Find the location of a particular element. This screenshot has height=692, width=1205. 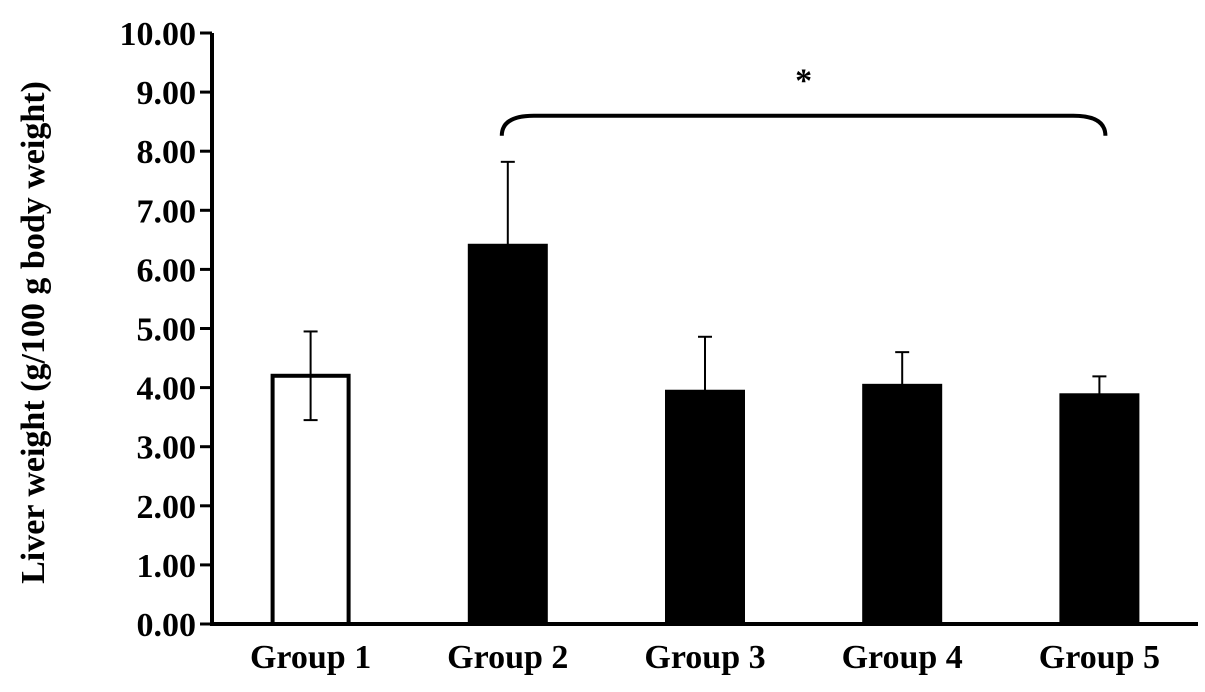

x-tick-label: Group 3 is located at coordinates (704, 657).